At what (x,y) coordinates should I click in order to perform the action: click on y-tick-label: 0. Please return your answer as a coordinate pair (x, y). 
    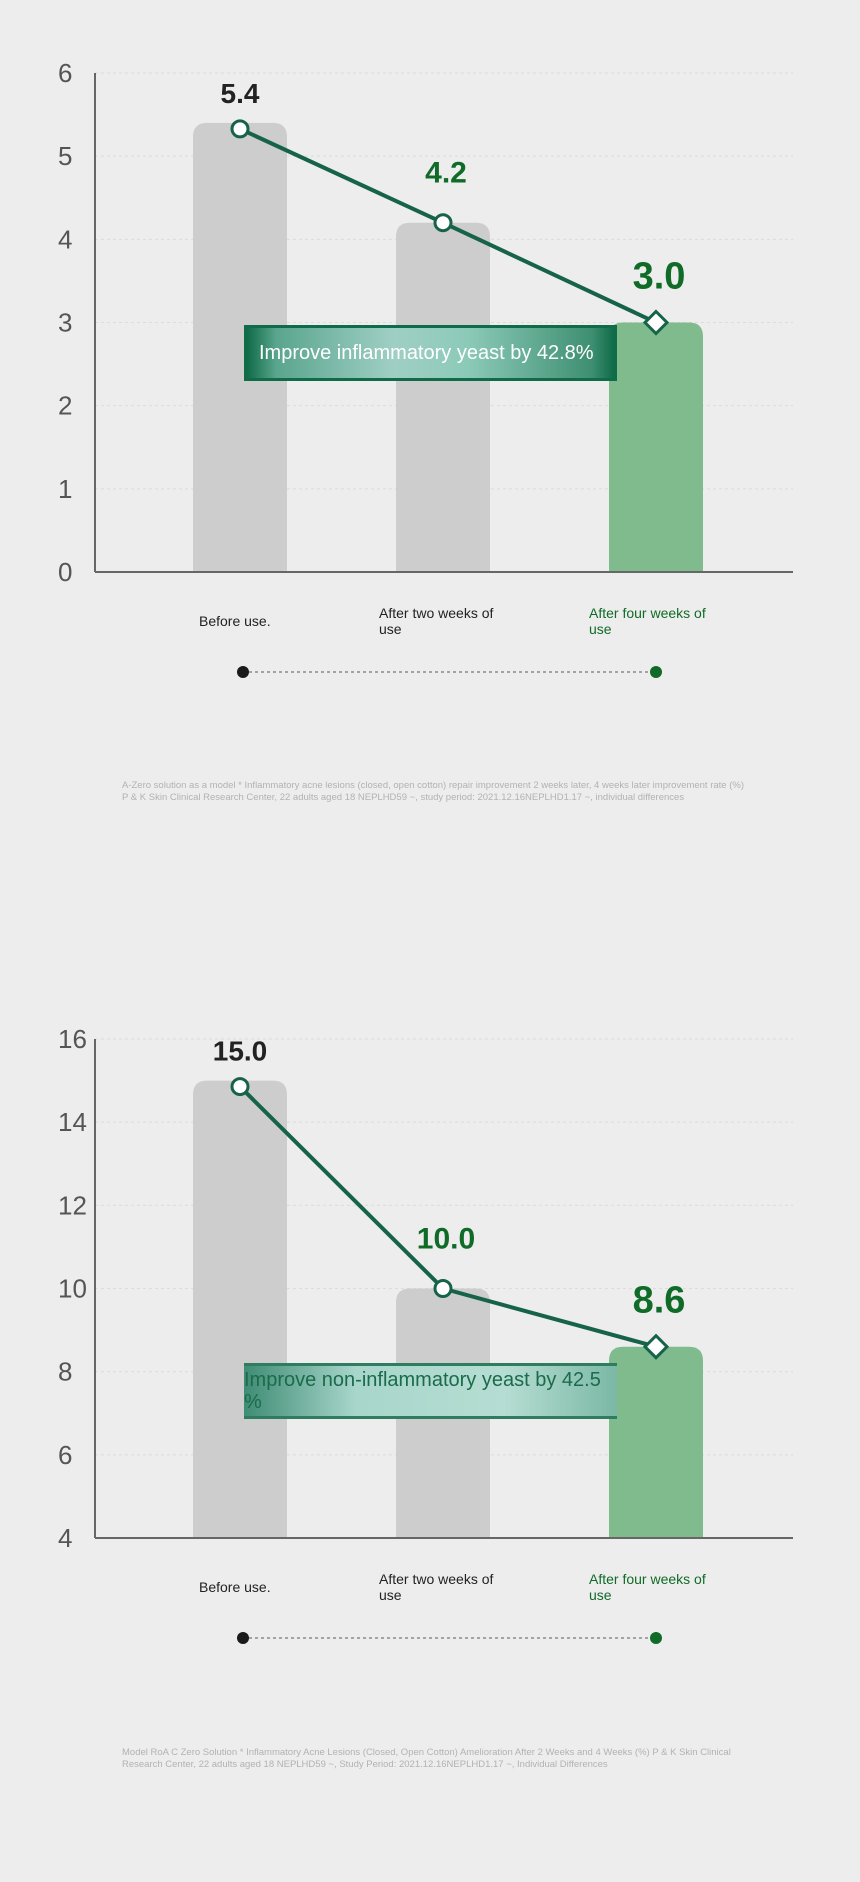
    Looking at the image, I should click on (65, 572).